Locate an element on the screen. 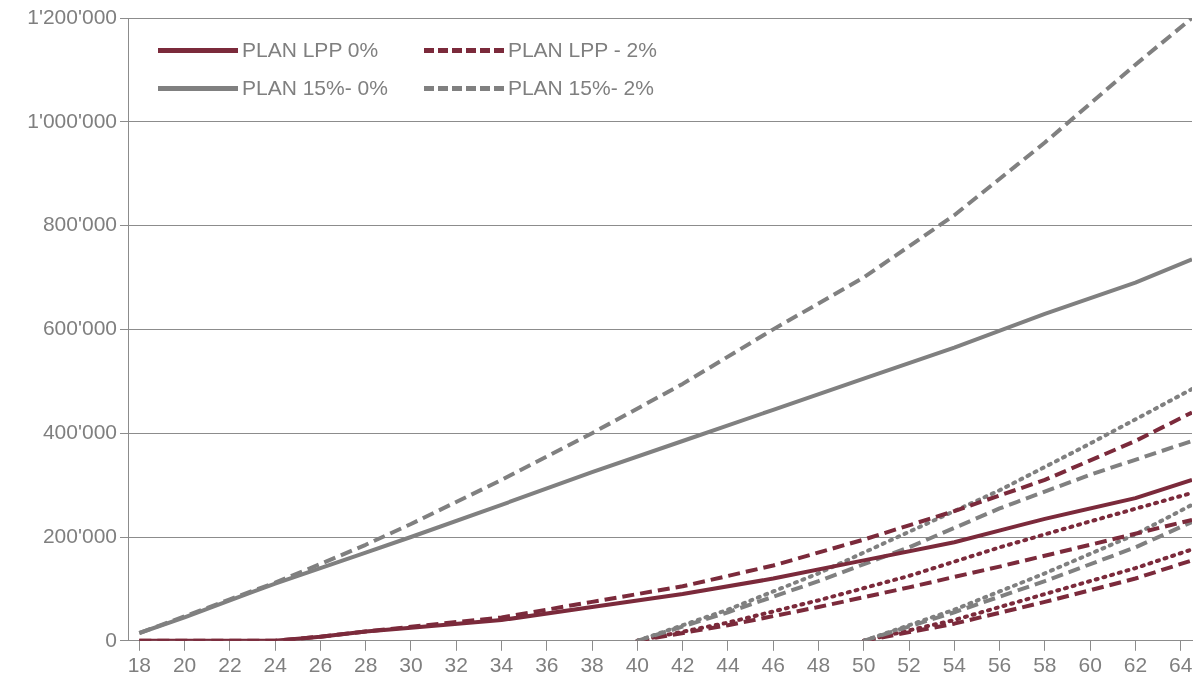 Image resolution: width=1196 pixels, height=686 pixels. y-tick-label: 0 is located at coordinates (111, 639).